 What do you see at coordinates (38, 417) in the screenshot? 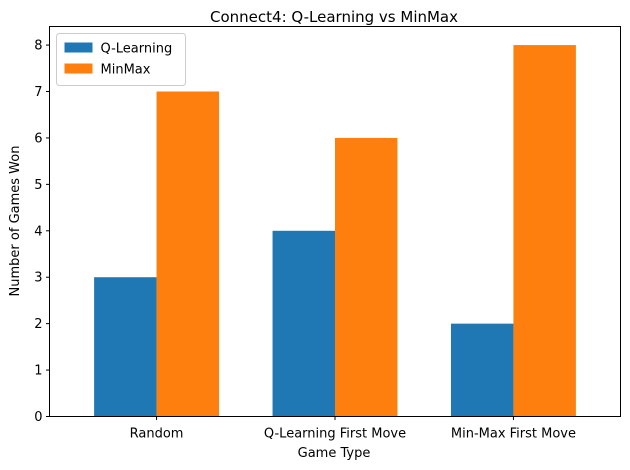
I see `y-tick-label: 0` at bounding box center [38, 417].